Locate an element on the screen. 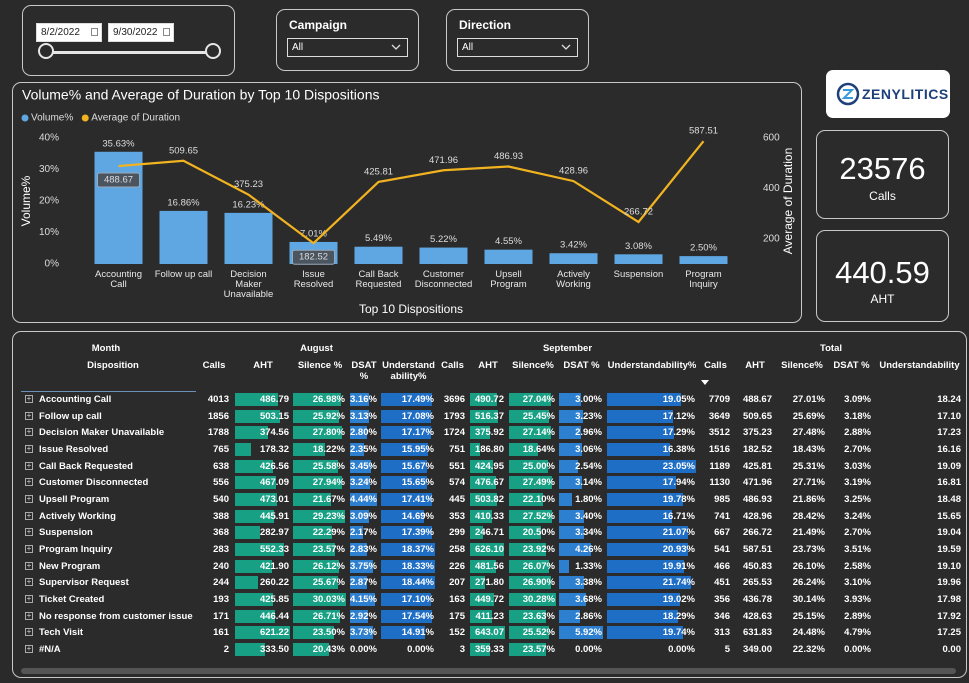  cell-text: 2.88% is located at coordinates (857, 433).